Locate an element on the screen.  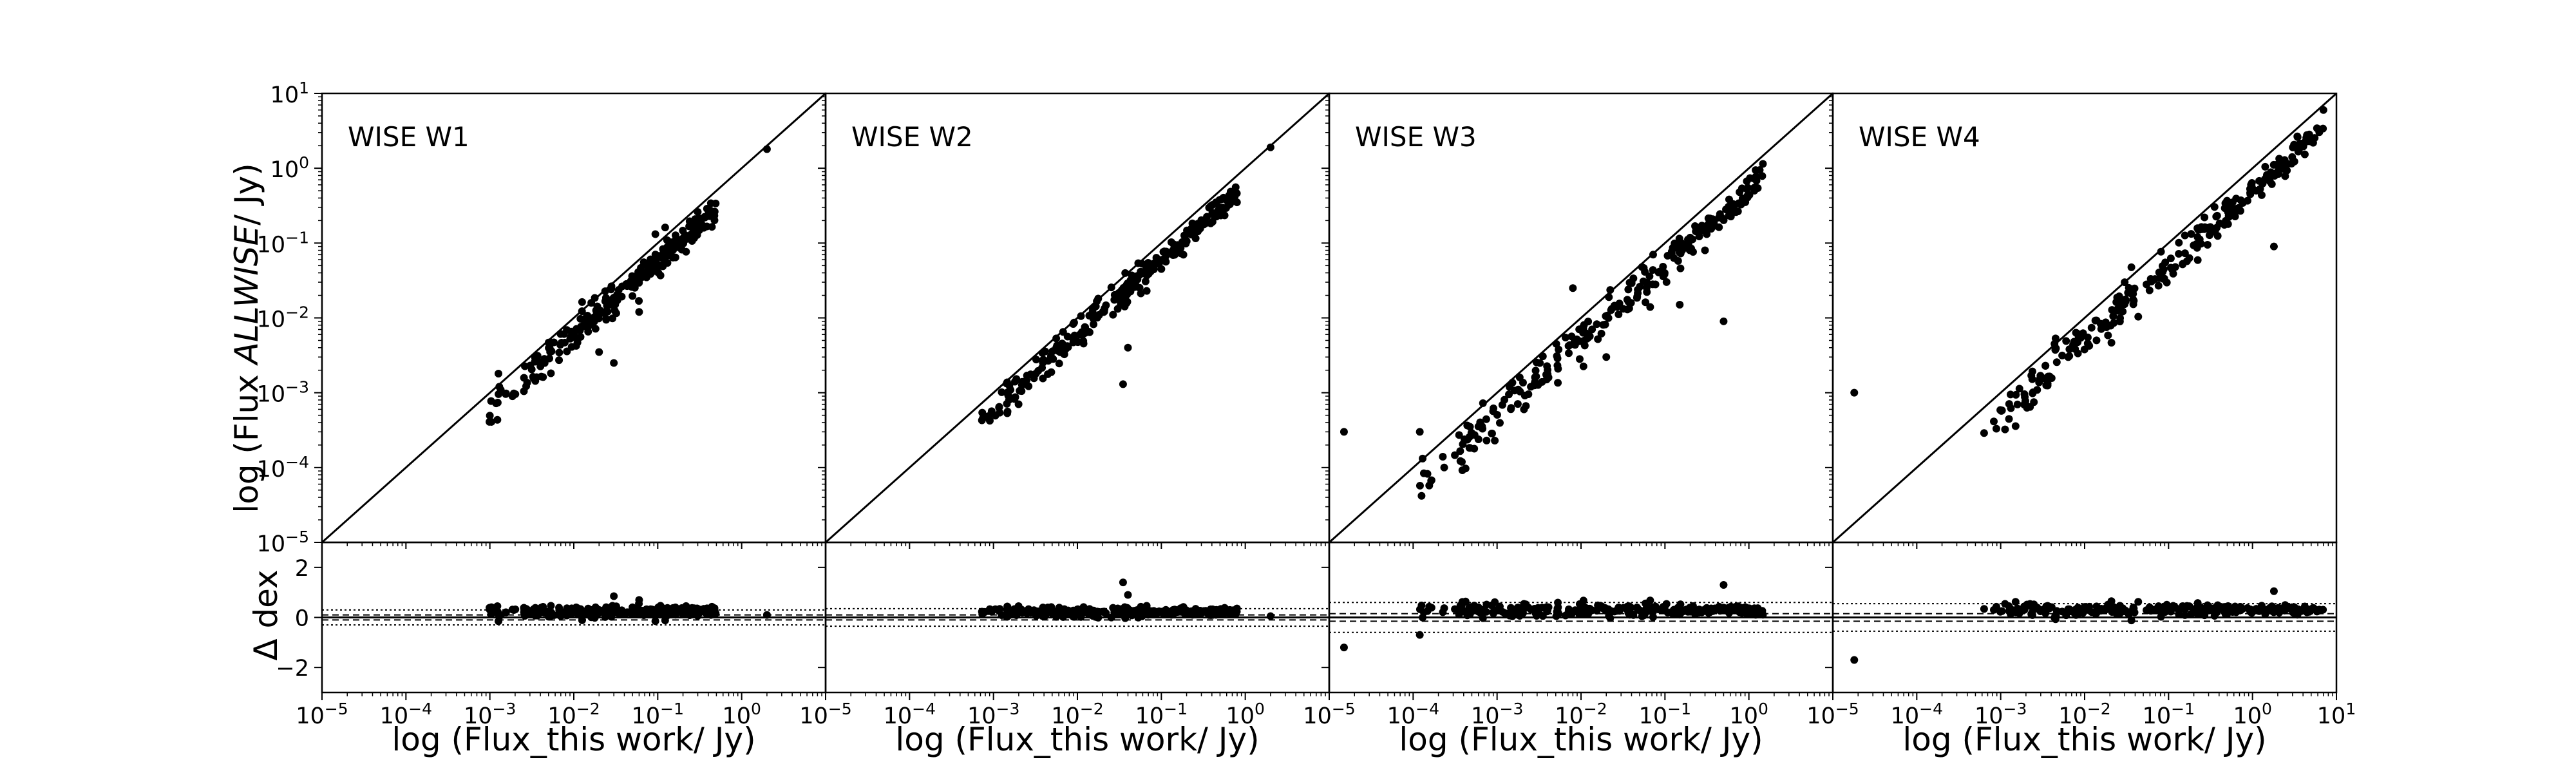
residual-outlier-point is located at coordinates (614, 596).